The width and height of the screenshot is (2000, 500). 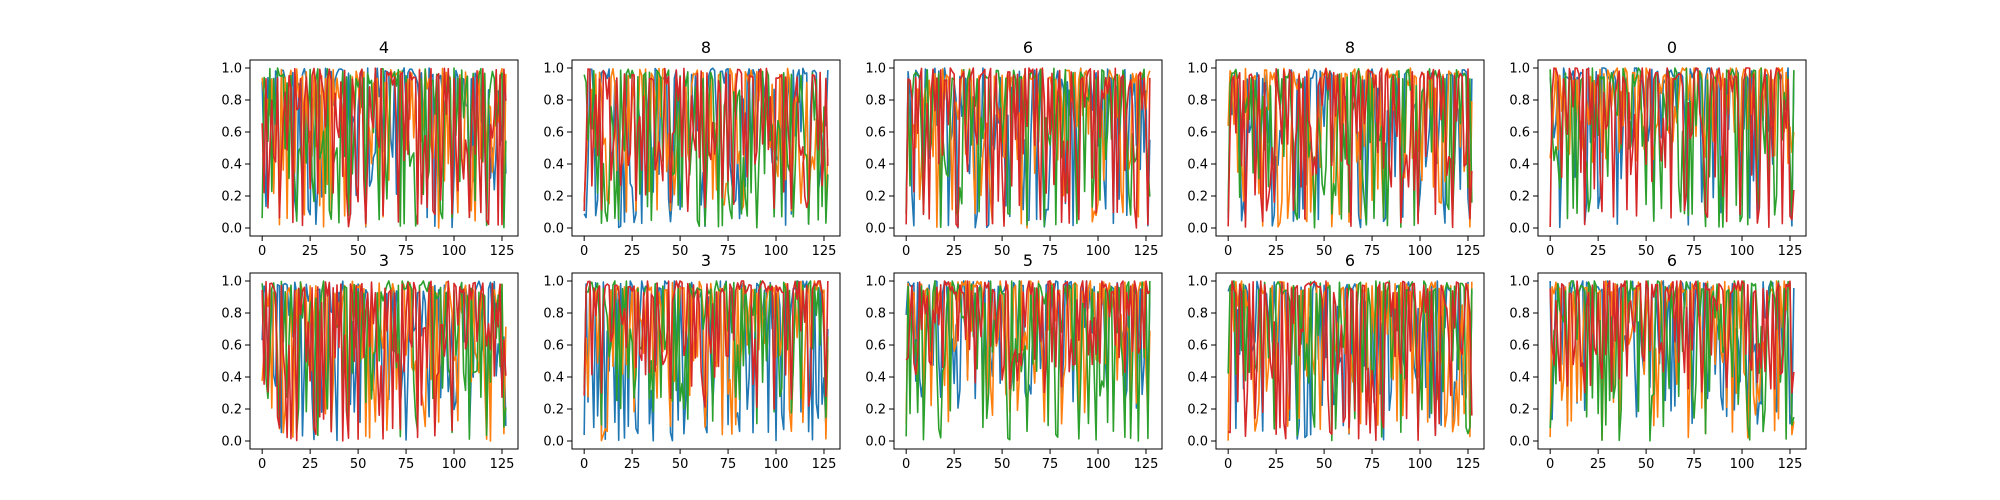 I want to click on panel-title: 5, so click(x=1028, y=260).